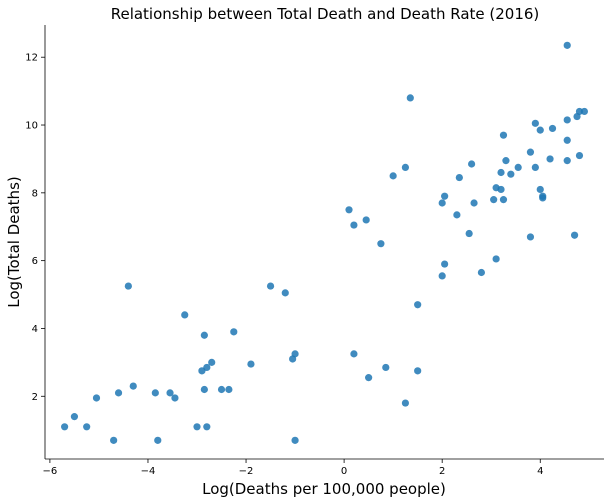 The image size is (611, 503). What do you see at coordinates (35, 228) in the screenshot?
I see `y-ticks: 2 4 6 8 10 12` at bounding box center [35, 228].